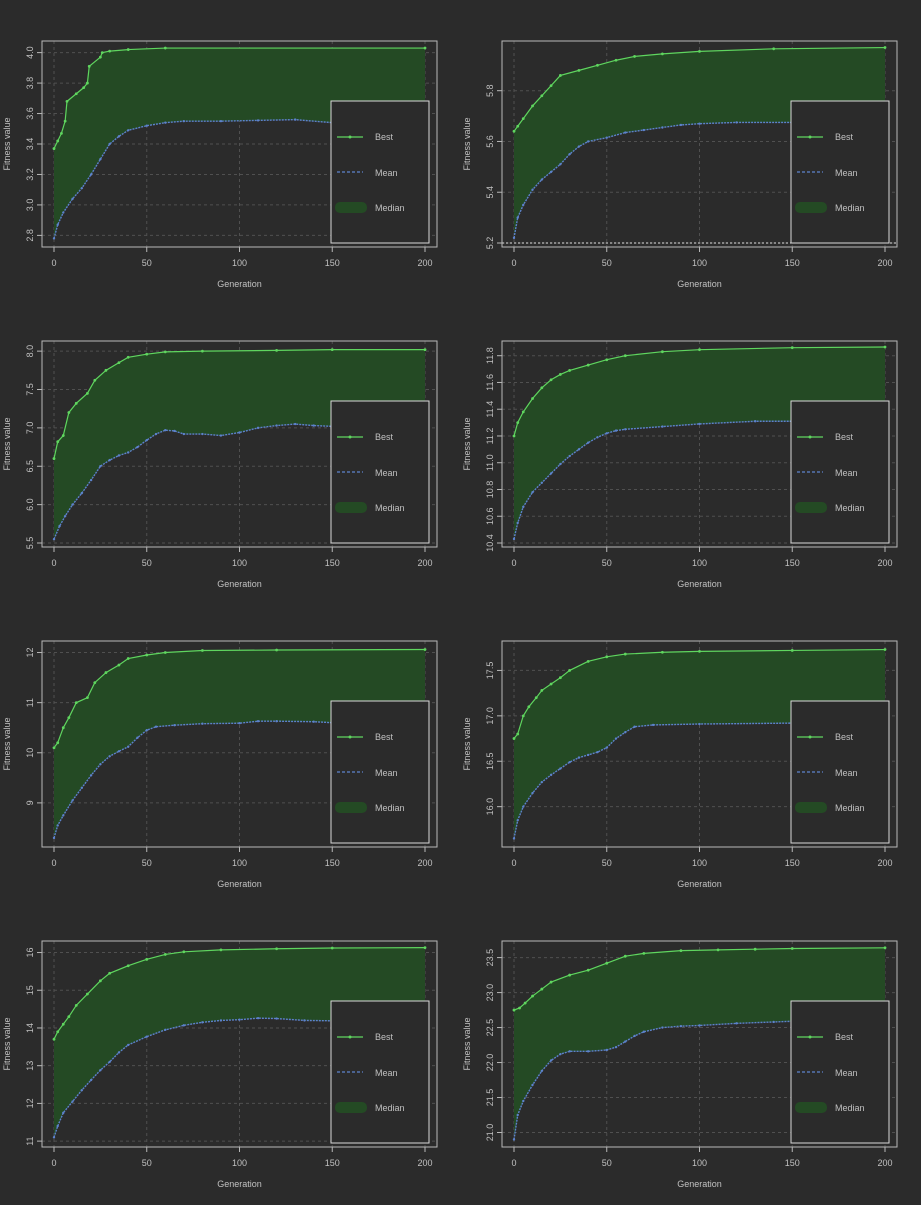  Describe the element at coordinates (30, 351) in the screenshot. I see `y-tick-label: 8.0` at that location.